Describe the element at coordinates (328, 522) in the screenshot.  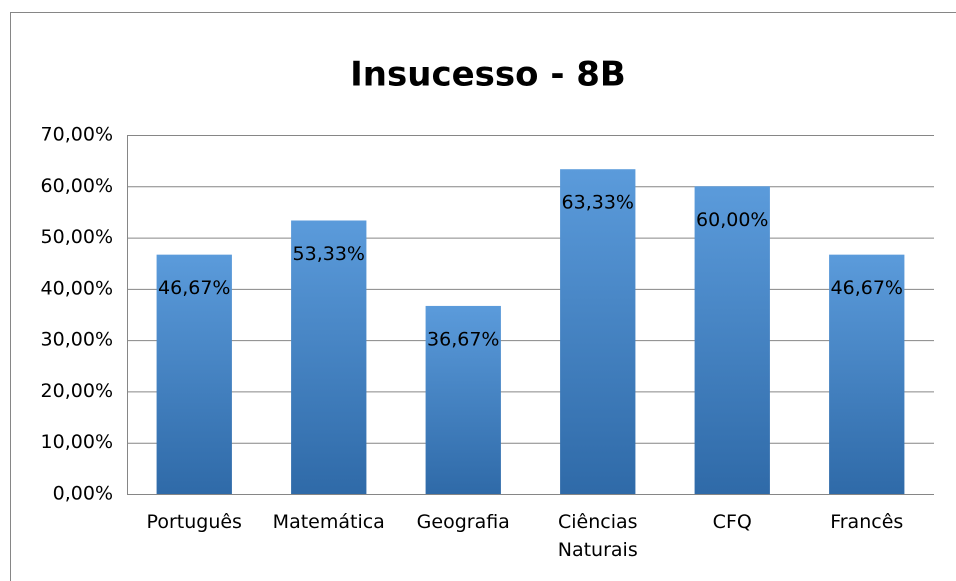
I see `x-tick-label: Matemática` at that location.